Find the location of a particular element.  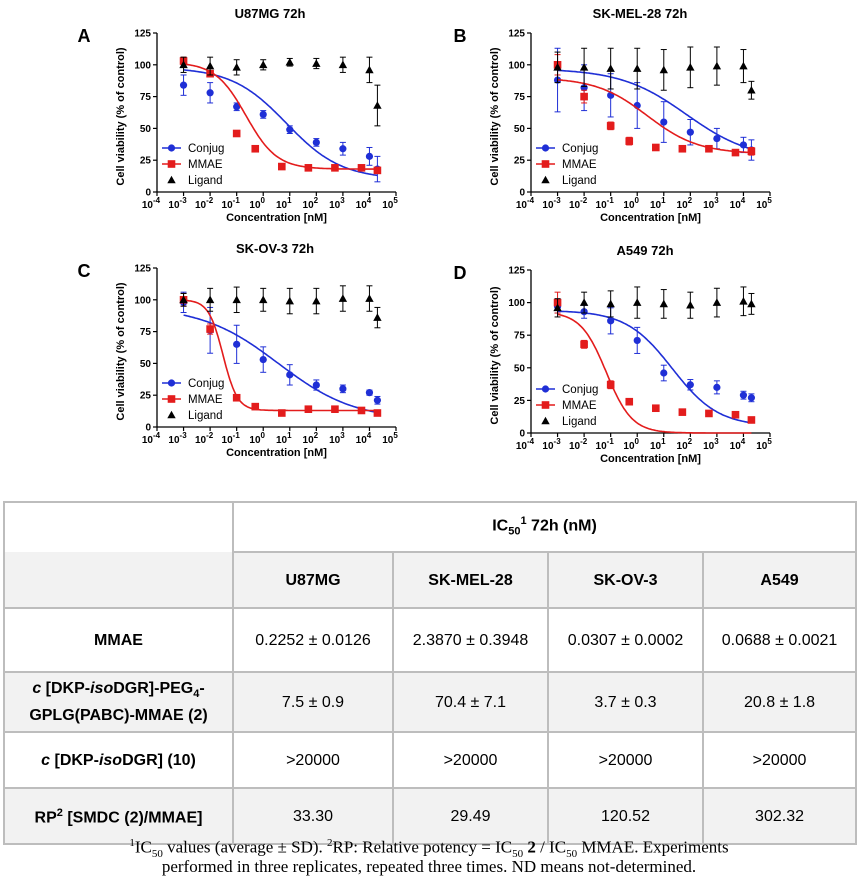

chart-title: SK-OV-3 72h is located at coordinates (275, 248).